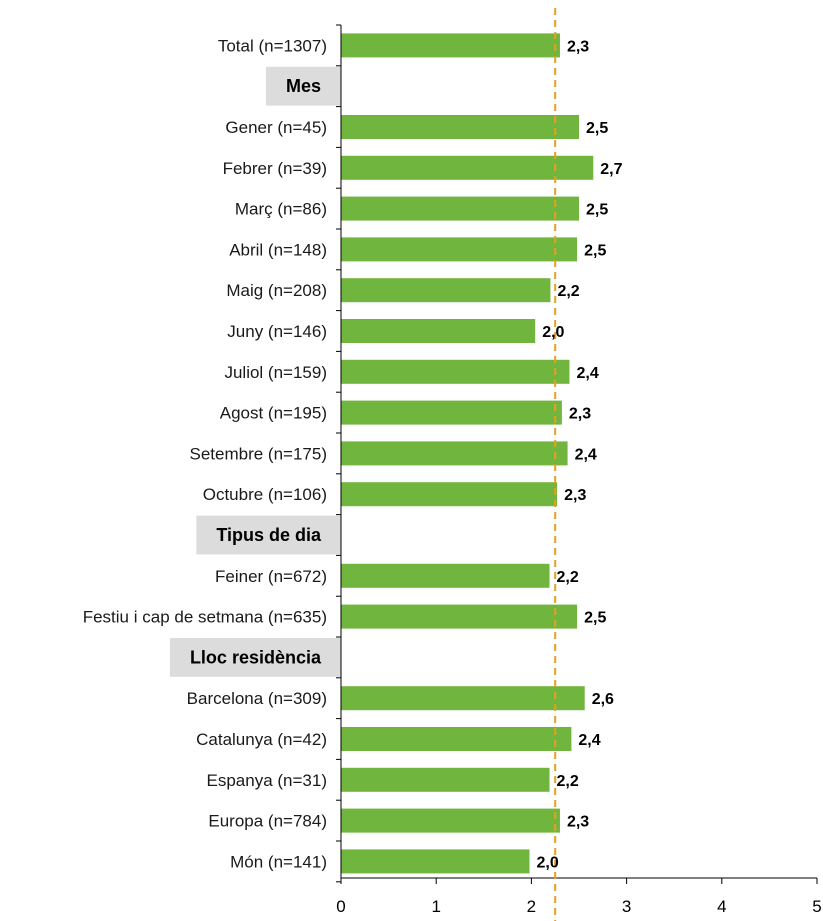 This screenshot has width=823, height=921. Describe the element at coordinates (275, 168) in the screenshot. I see `category-label: Febrer (n=39)` at that location.